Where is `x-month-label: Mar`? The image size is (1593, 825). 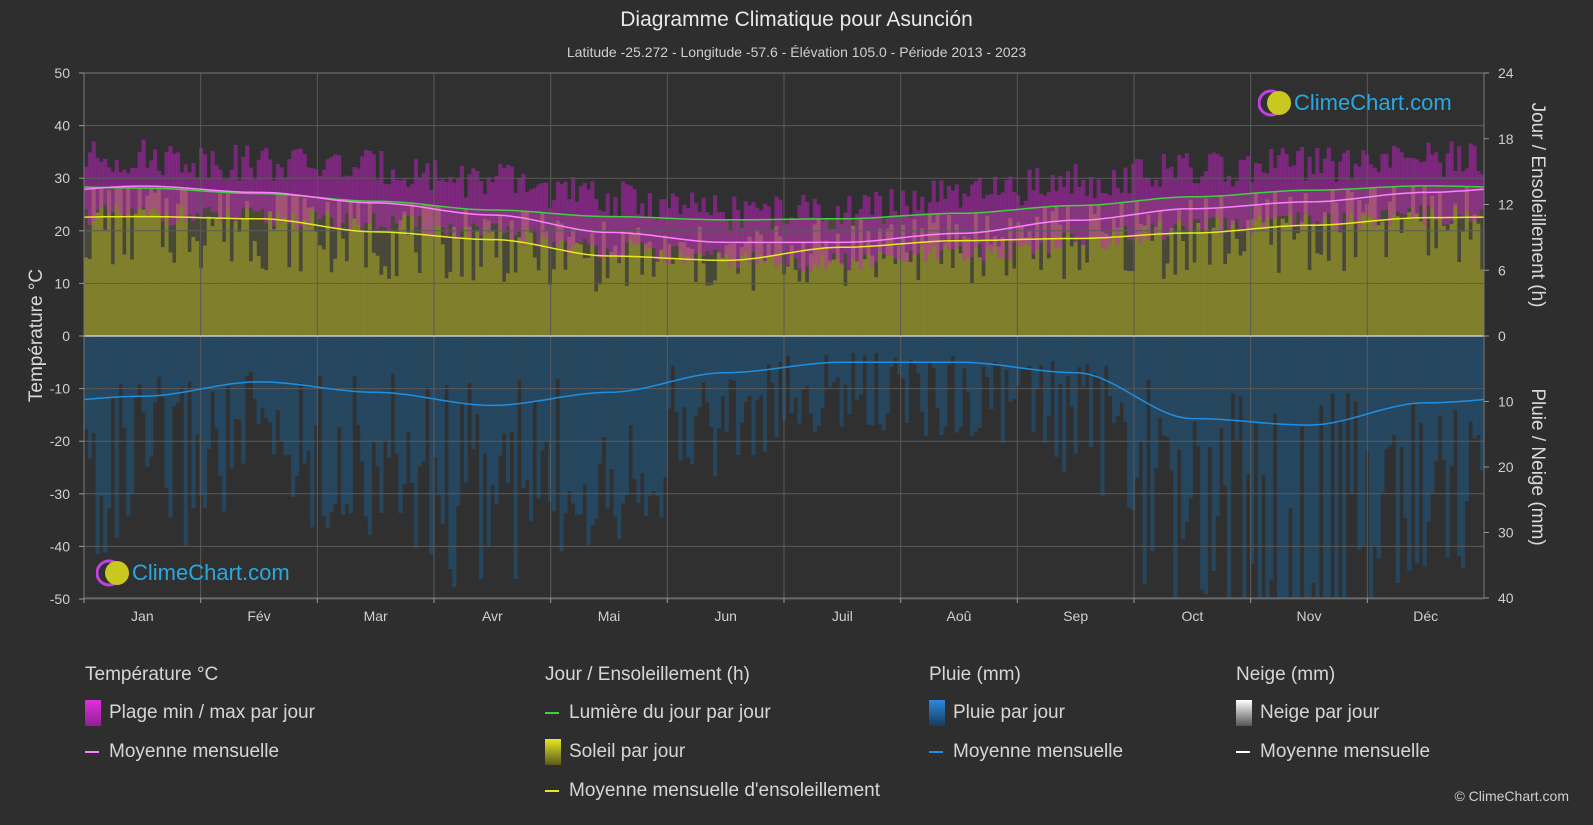 x-month-label: Mar is located at coordinates (376, 616).